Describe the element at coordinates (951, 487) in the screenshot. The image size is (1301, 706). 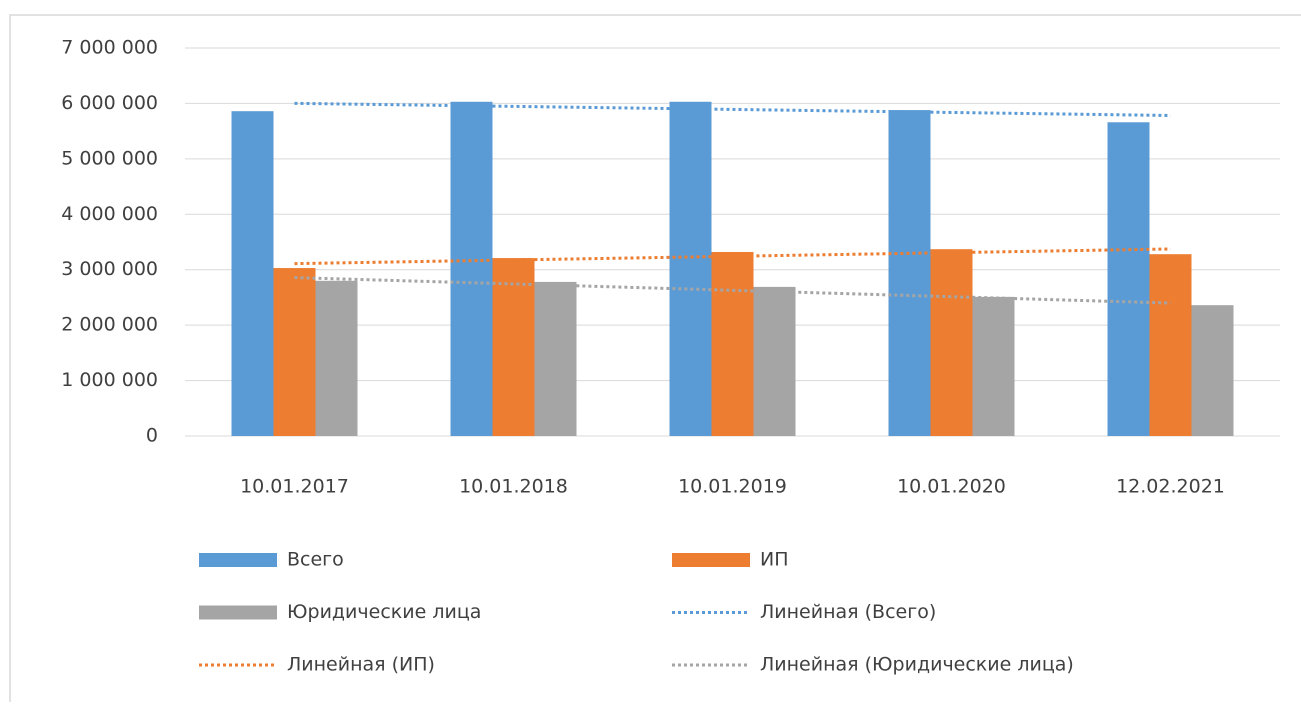
I see `x-tick-label: 10.01.2020` at that location.